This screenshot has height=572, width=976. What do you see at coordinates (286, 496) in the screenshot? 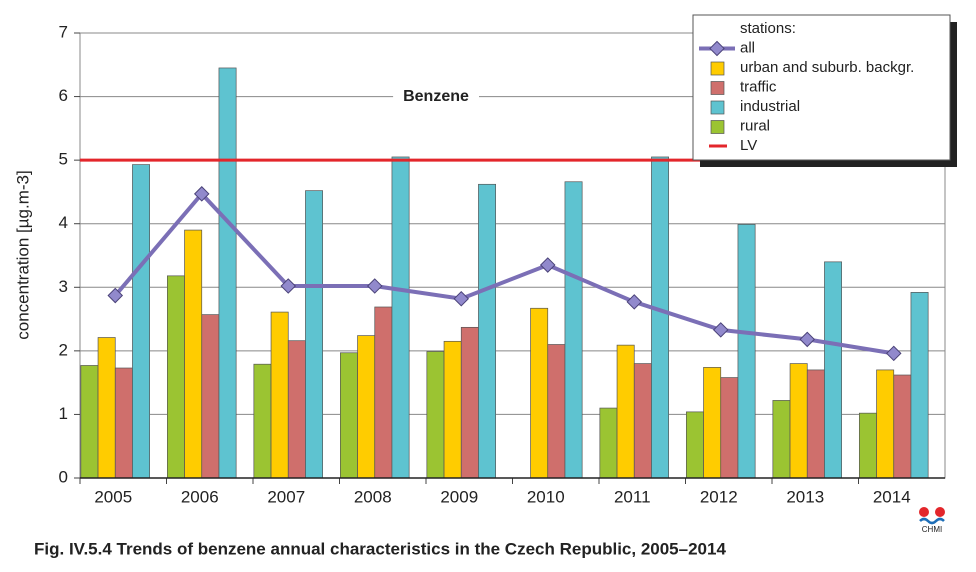
I see `x-tick-label: 2007` at bounding box center [286, 496].